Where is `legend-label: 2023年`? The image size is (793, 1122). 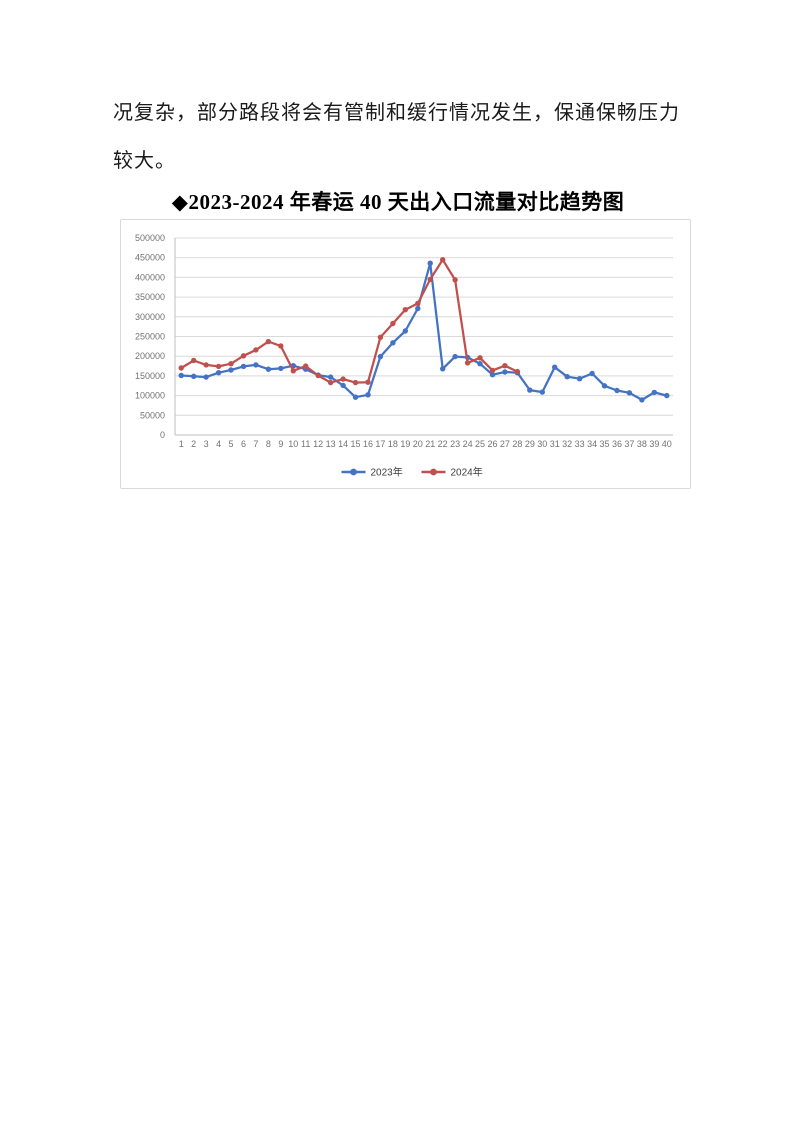
legend-label: 2023年 is located at coordinates (387, 472).